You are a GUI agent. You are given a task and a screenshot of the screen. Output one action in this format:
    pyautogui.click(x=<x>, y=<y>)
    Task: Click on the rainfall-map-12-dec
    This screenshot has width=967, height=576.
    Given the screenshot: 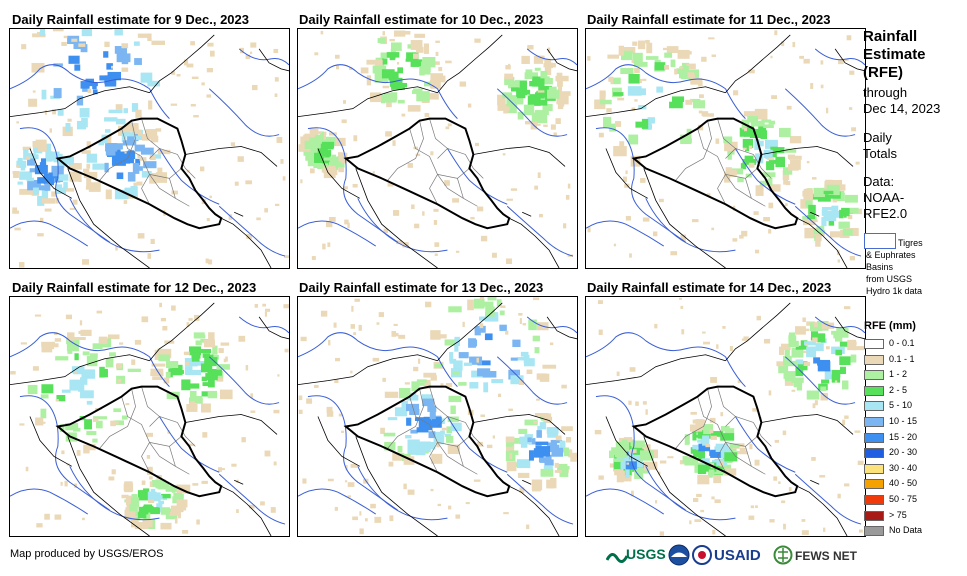 What is the action you would take?
    pyautogui.click(x=149, y=416)
    